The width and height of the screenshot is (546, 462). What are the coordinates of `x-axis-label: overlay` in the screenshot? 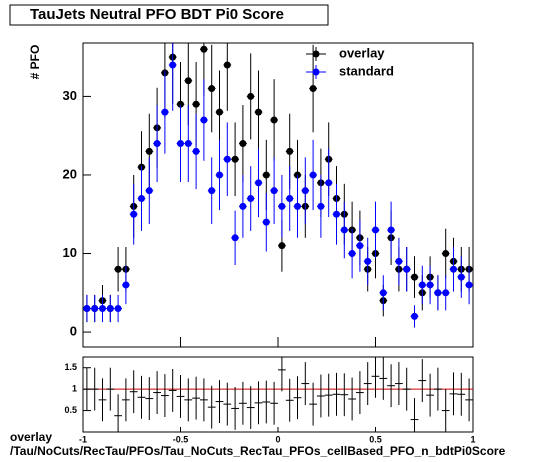 It's located at (31, 437).